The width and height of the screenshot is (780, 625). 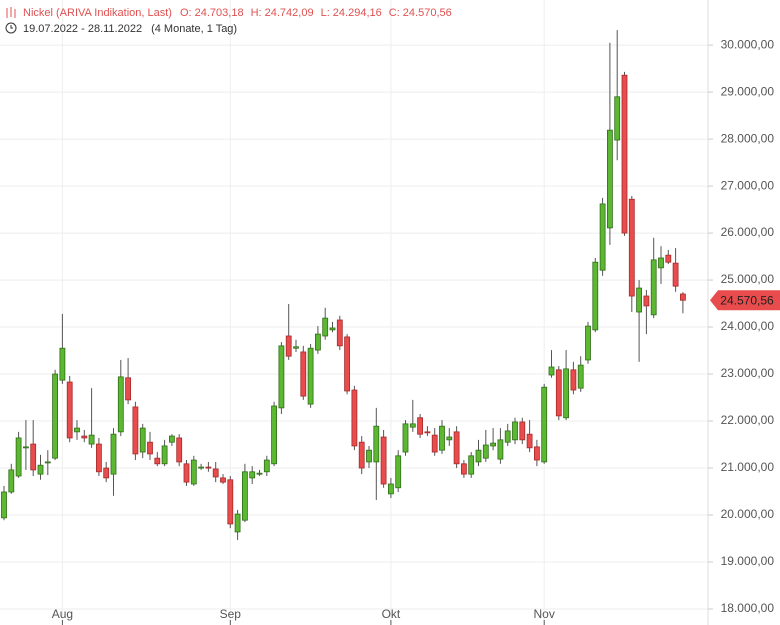 What do you see at coordinates (748, 91) in the screenshot?
I see `y-tick-label: 29.000,00` at bounding box center [748, 91].